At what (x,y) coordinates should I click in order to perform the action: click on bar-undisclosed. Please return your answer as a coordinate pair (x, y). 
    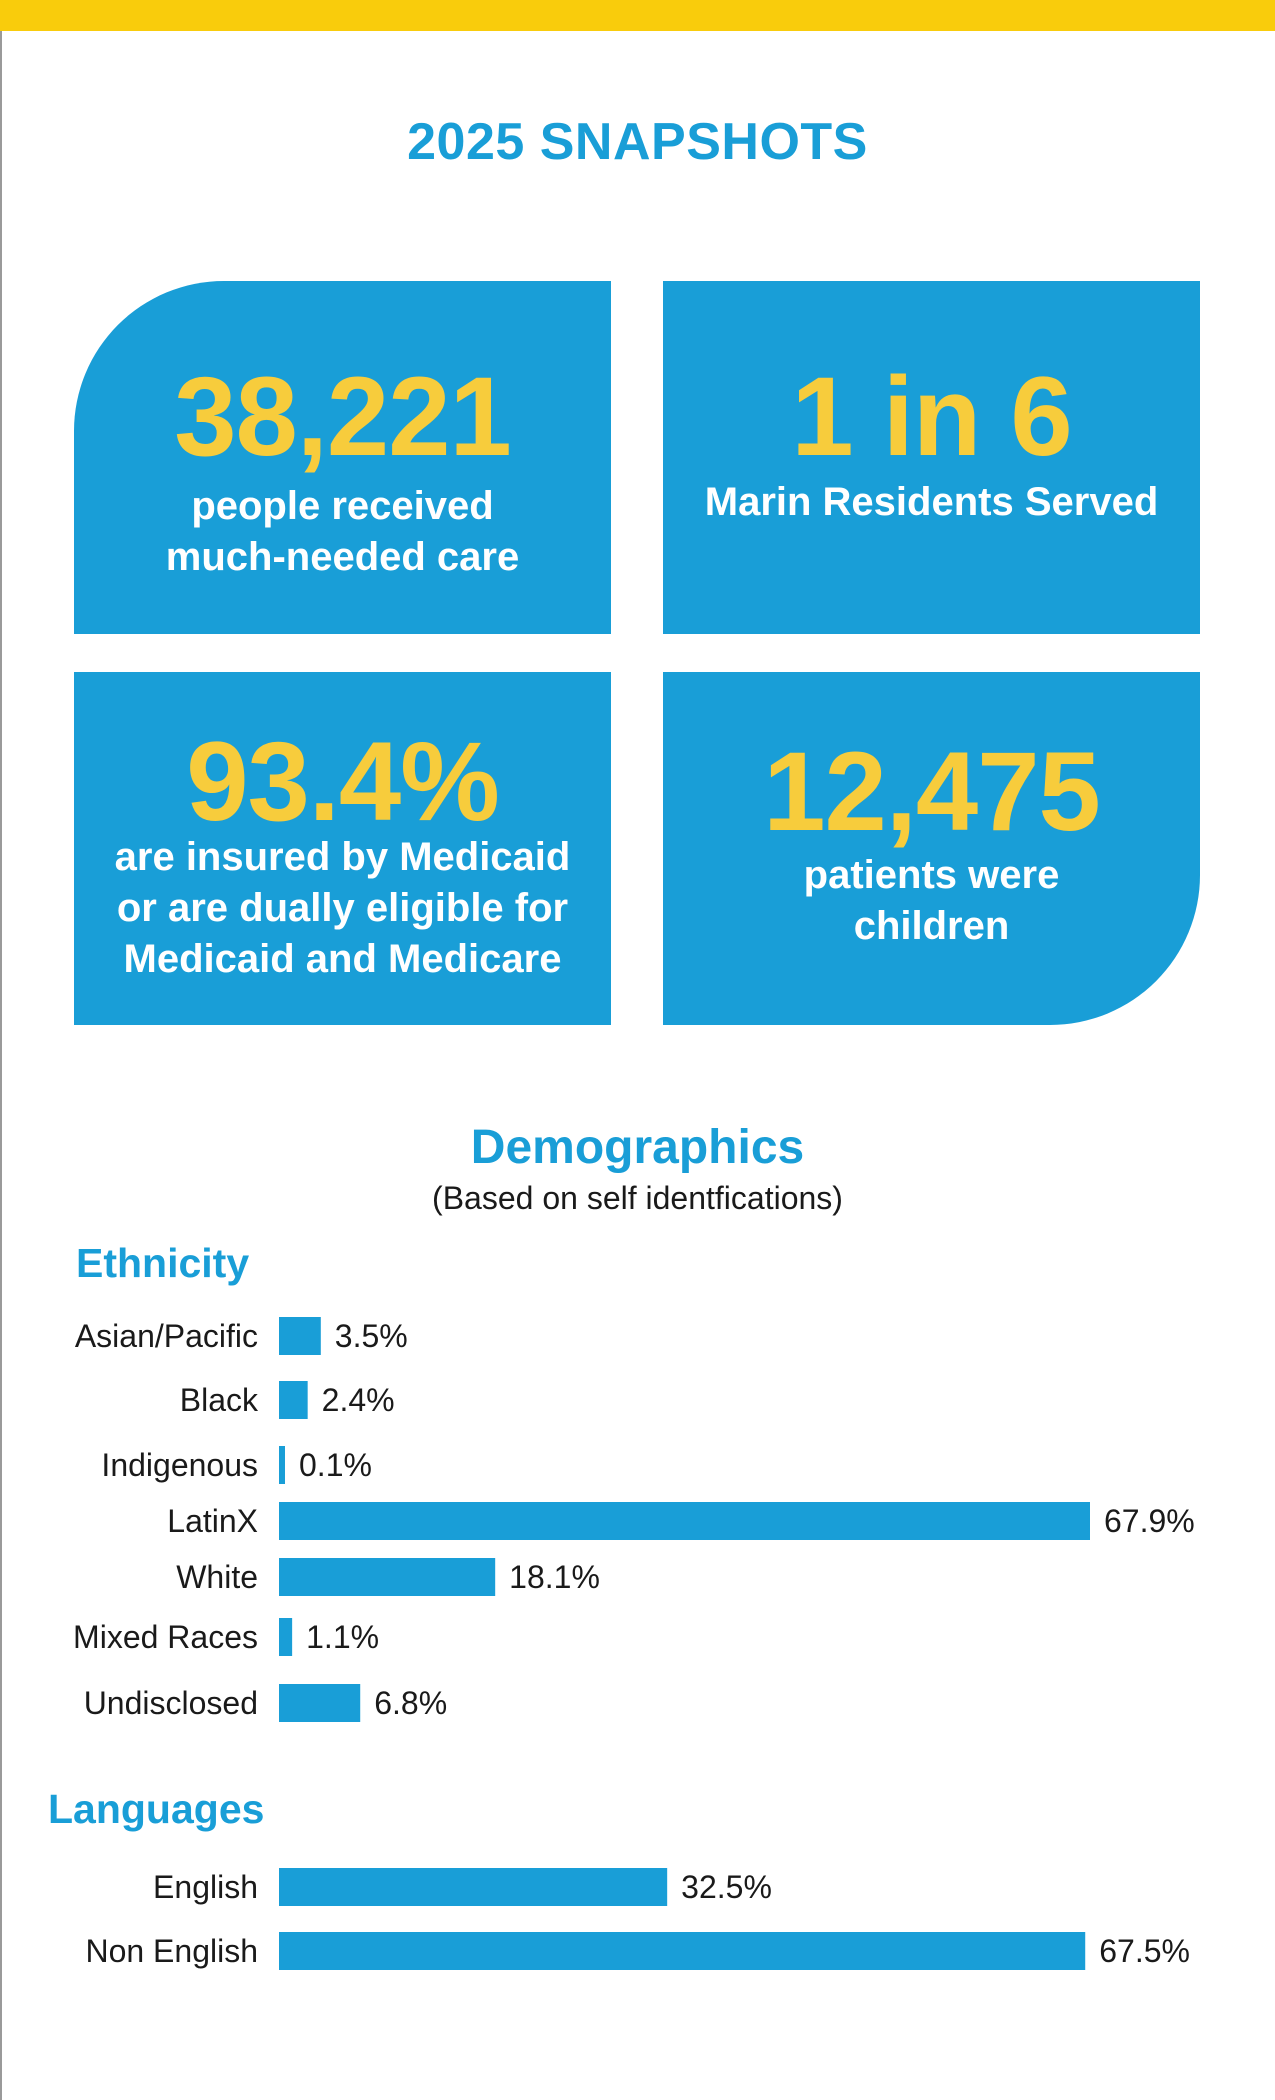
    Looking at the image, I should click on (320, 1703).